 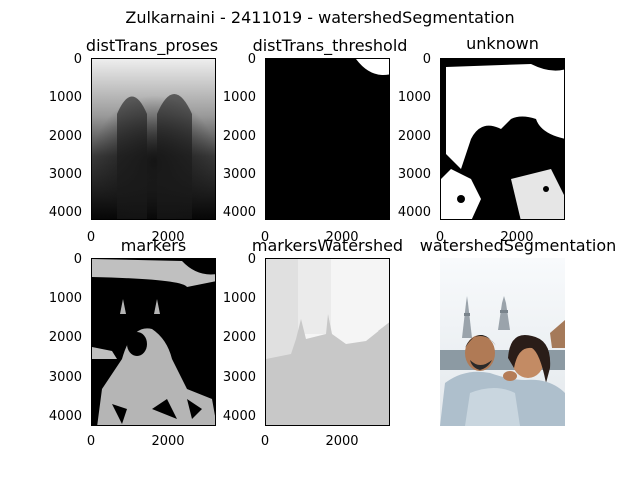 I want to click on image-axes-unknown, so click(x=502, y=139).